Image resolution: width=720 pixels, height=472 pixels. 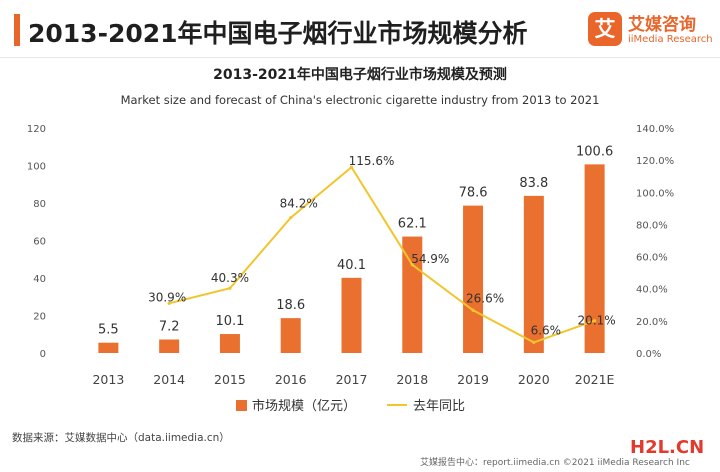 What do you see at coordinates (229, 321) in the screenshot?
I see `bar-data-label: 10.1` at bounding box center [229, 321].